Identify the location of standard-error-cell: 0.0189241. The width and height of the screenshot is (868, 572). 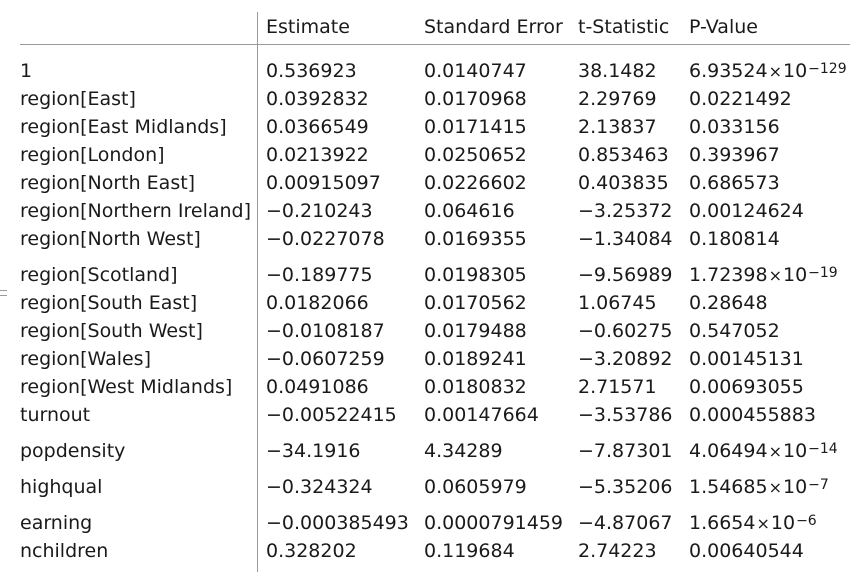
(475, 359).